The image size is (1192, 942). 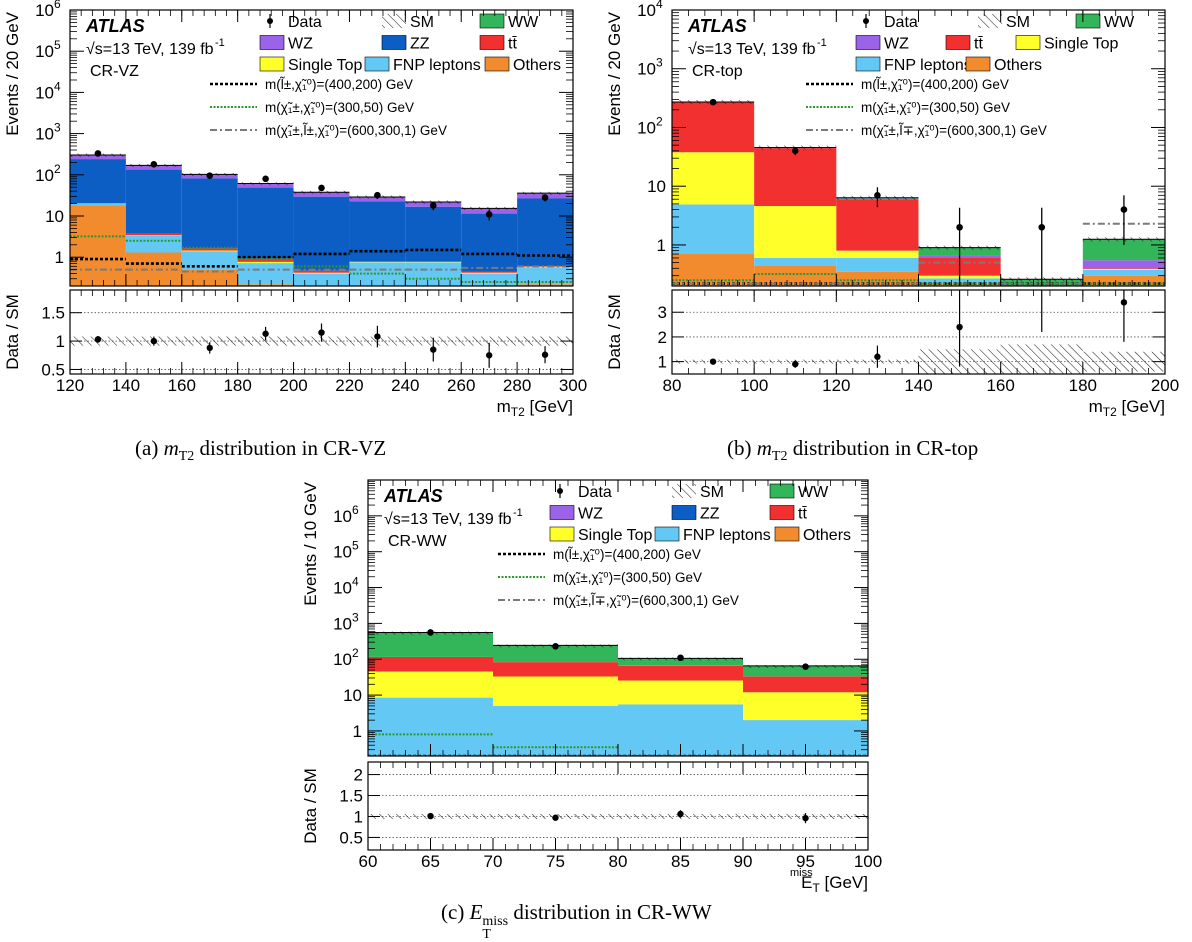 I want to click on main-plot-area, so click(x=321, y=218).